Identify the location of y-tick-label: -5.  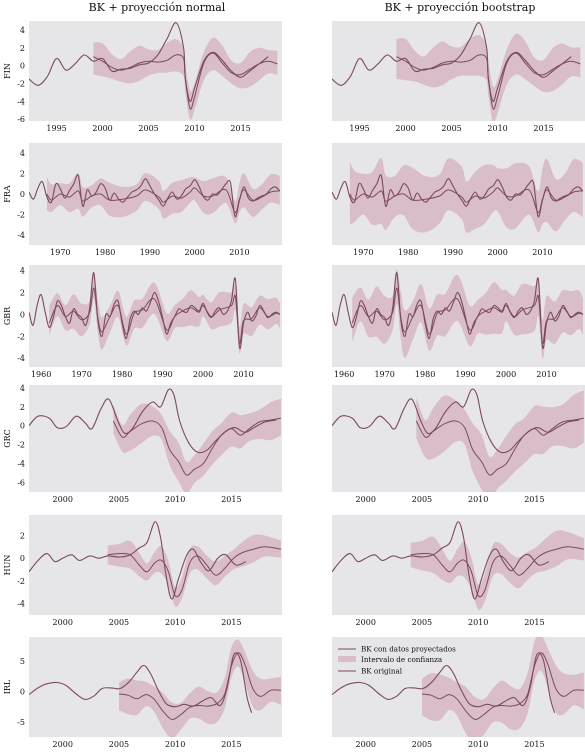
(21, 722).